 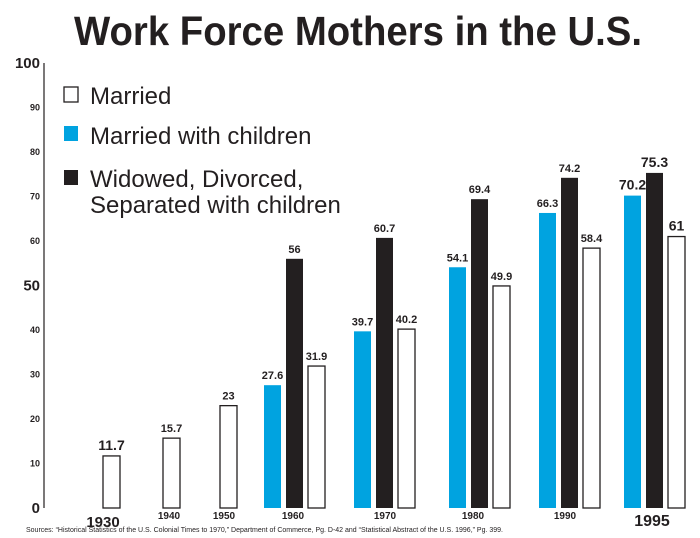 What do you see at coordinates (592, 239) in the screenshot?
I see `bar-value-label: 58.4` at bounding box center [592, 239].